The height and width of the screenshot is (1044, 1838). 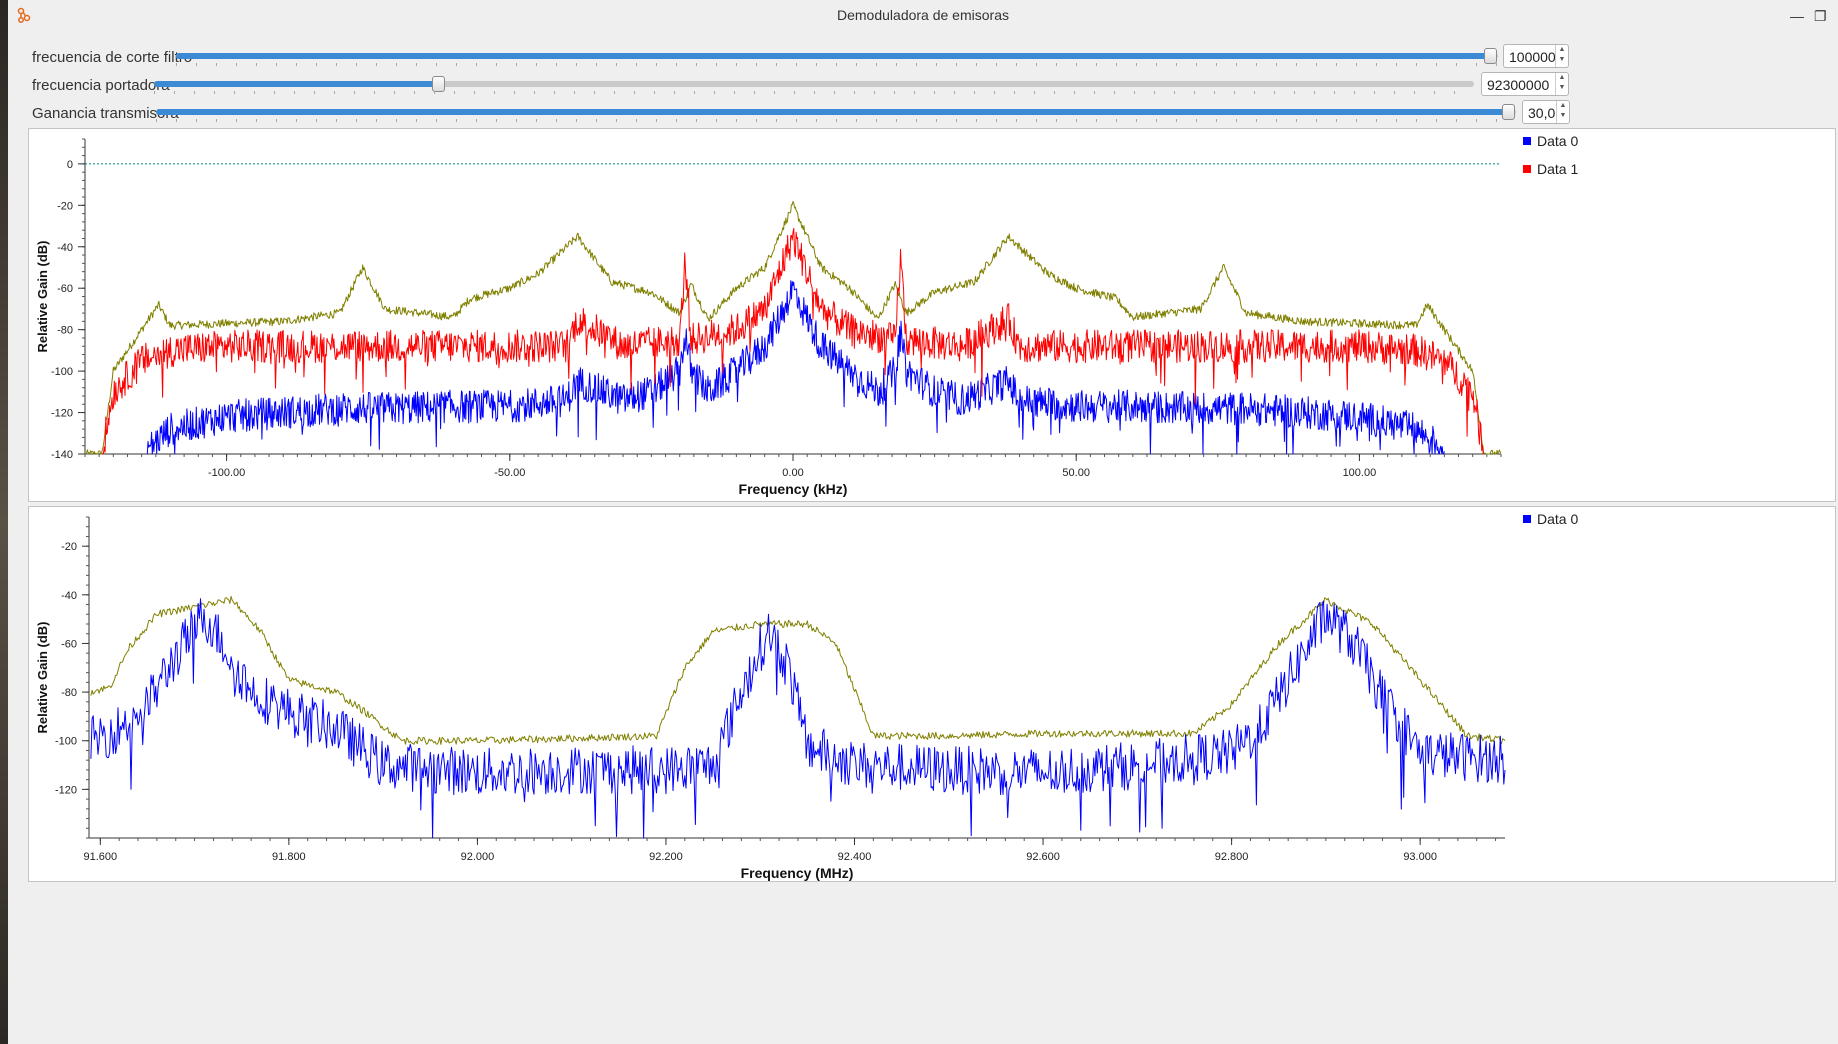 What do you see at coordinates (1490, 56) in the screenshot?
I see `cutoff-frequency-slider-handle` at bounding box center [1490, 56].